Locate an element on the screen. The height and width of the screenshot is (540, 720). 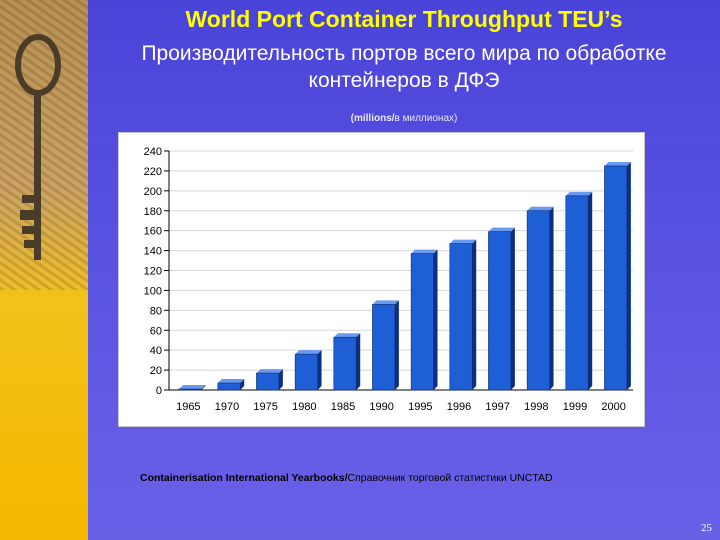
y-tick-label: 0 is located at coordinates (159, 391).